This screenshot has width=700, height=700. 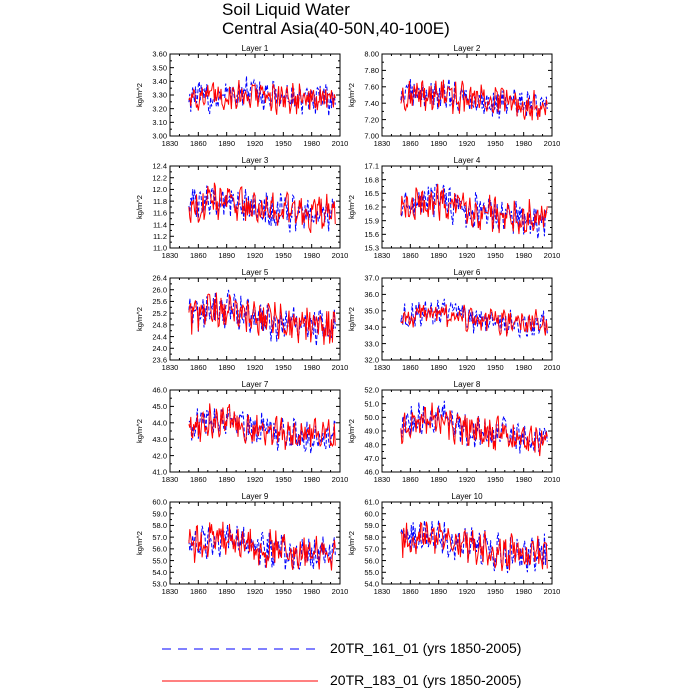 What do you see at coordinates (159, 313) in the screenshot?
I see `y-tick-label: 25.2` at bounding box center [159, 313].